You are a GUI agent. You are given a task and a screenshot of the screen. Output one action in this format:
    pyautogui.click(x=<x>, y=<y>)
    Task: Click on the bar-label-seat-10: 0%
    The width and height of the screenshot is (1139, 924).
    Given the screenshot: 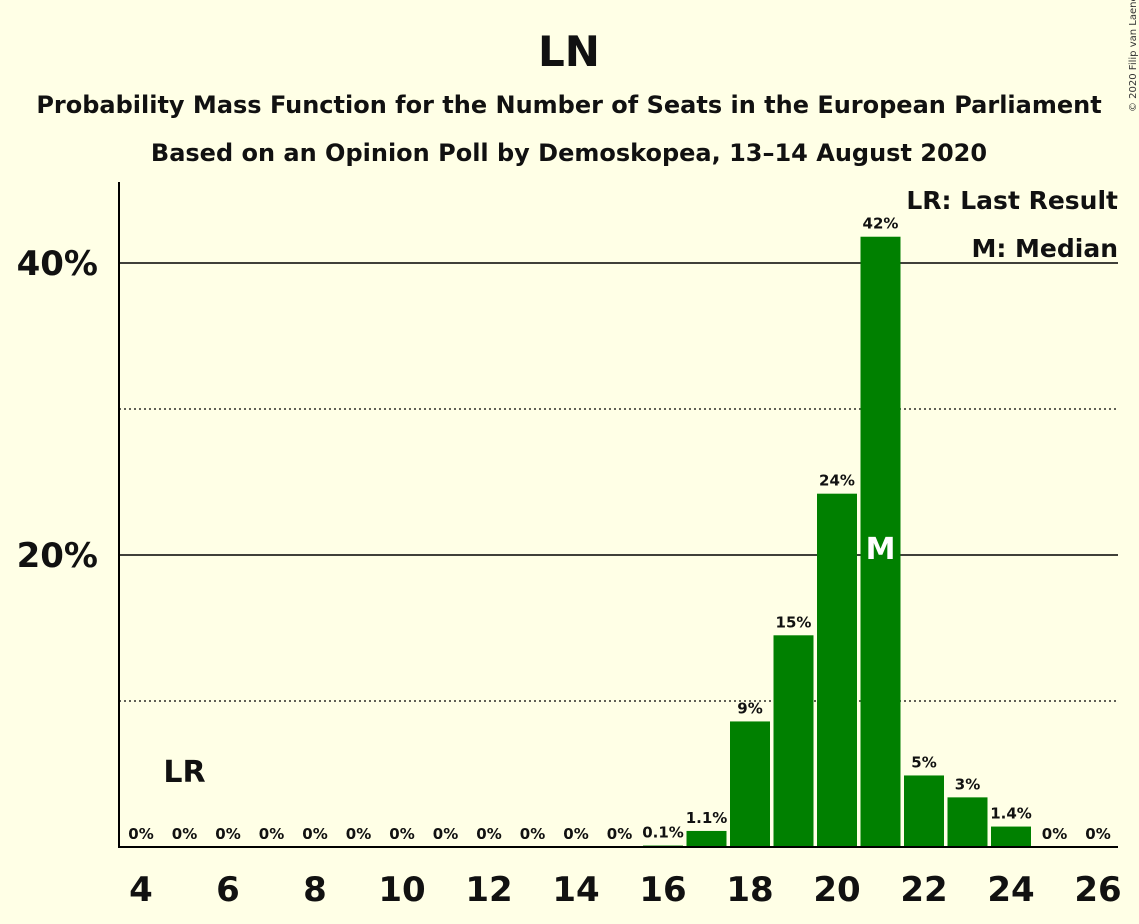 What is the action you would take?
    pyautogui.click(x=401, y=834)
    